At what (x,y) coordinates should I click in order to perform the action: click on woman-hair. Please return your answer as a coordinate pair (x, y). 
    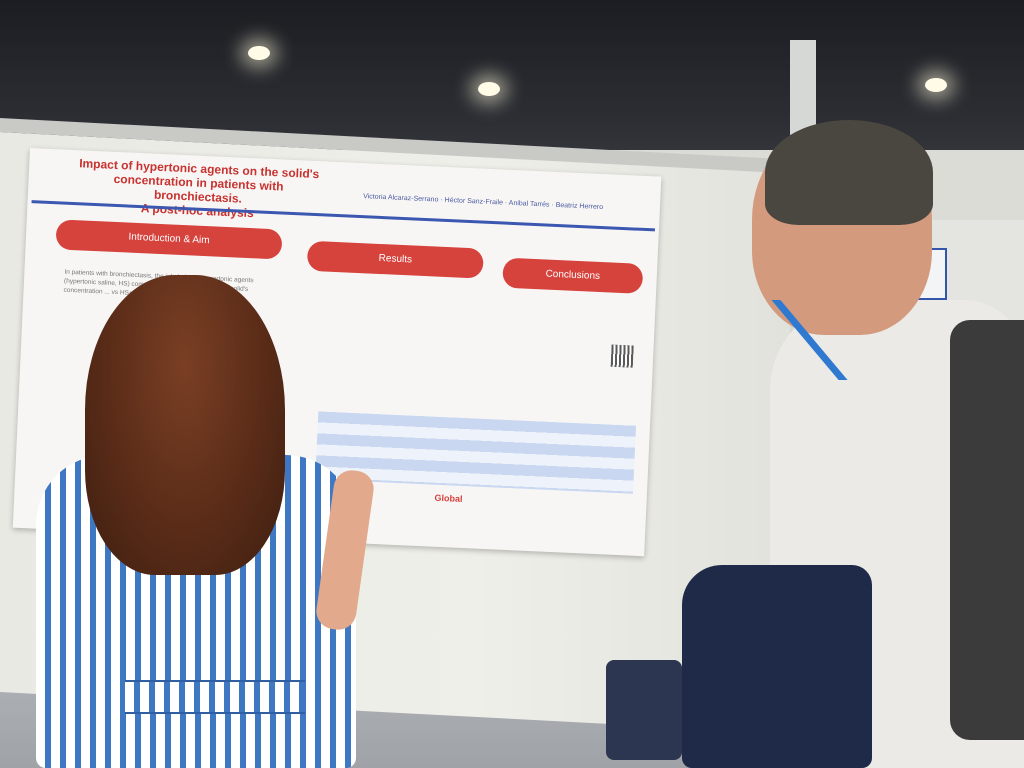
    Looking at the image, I should click on (185, 425).